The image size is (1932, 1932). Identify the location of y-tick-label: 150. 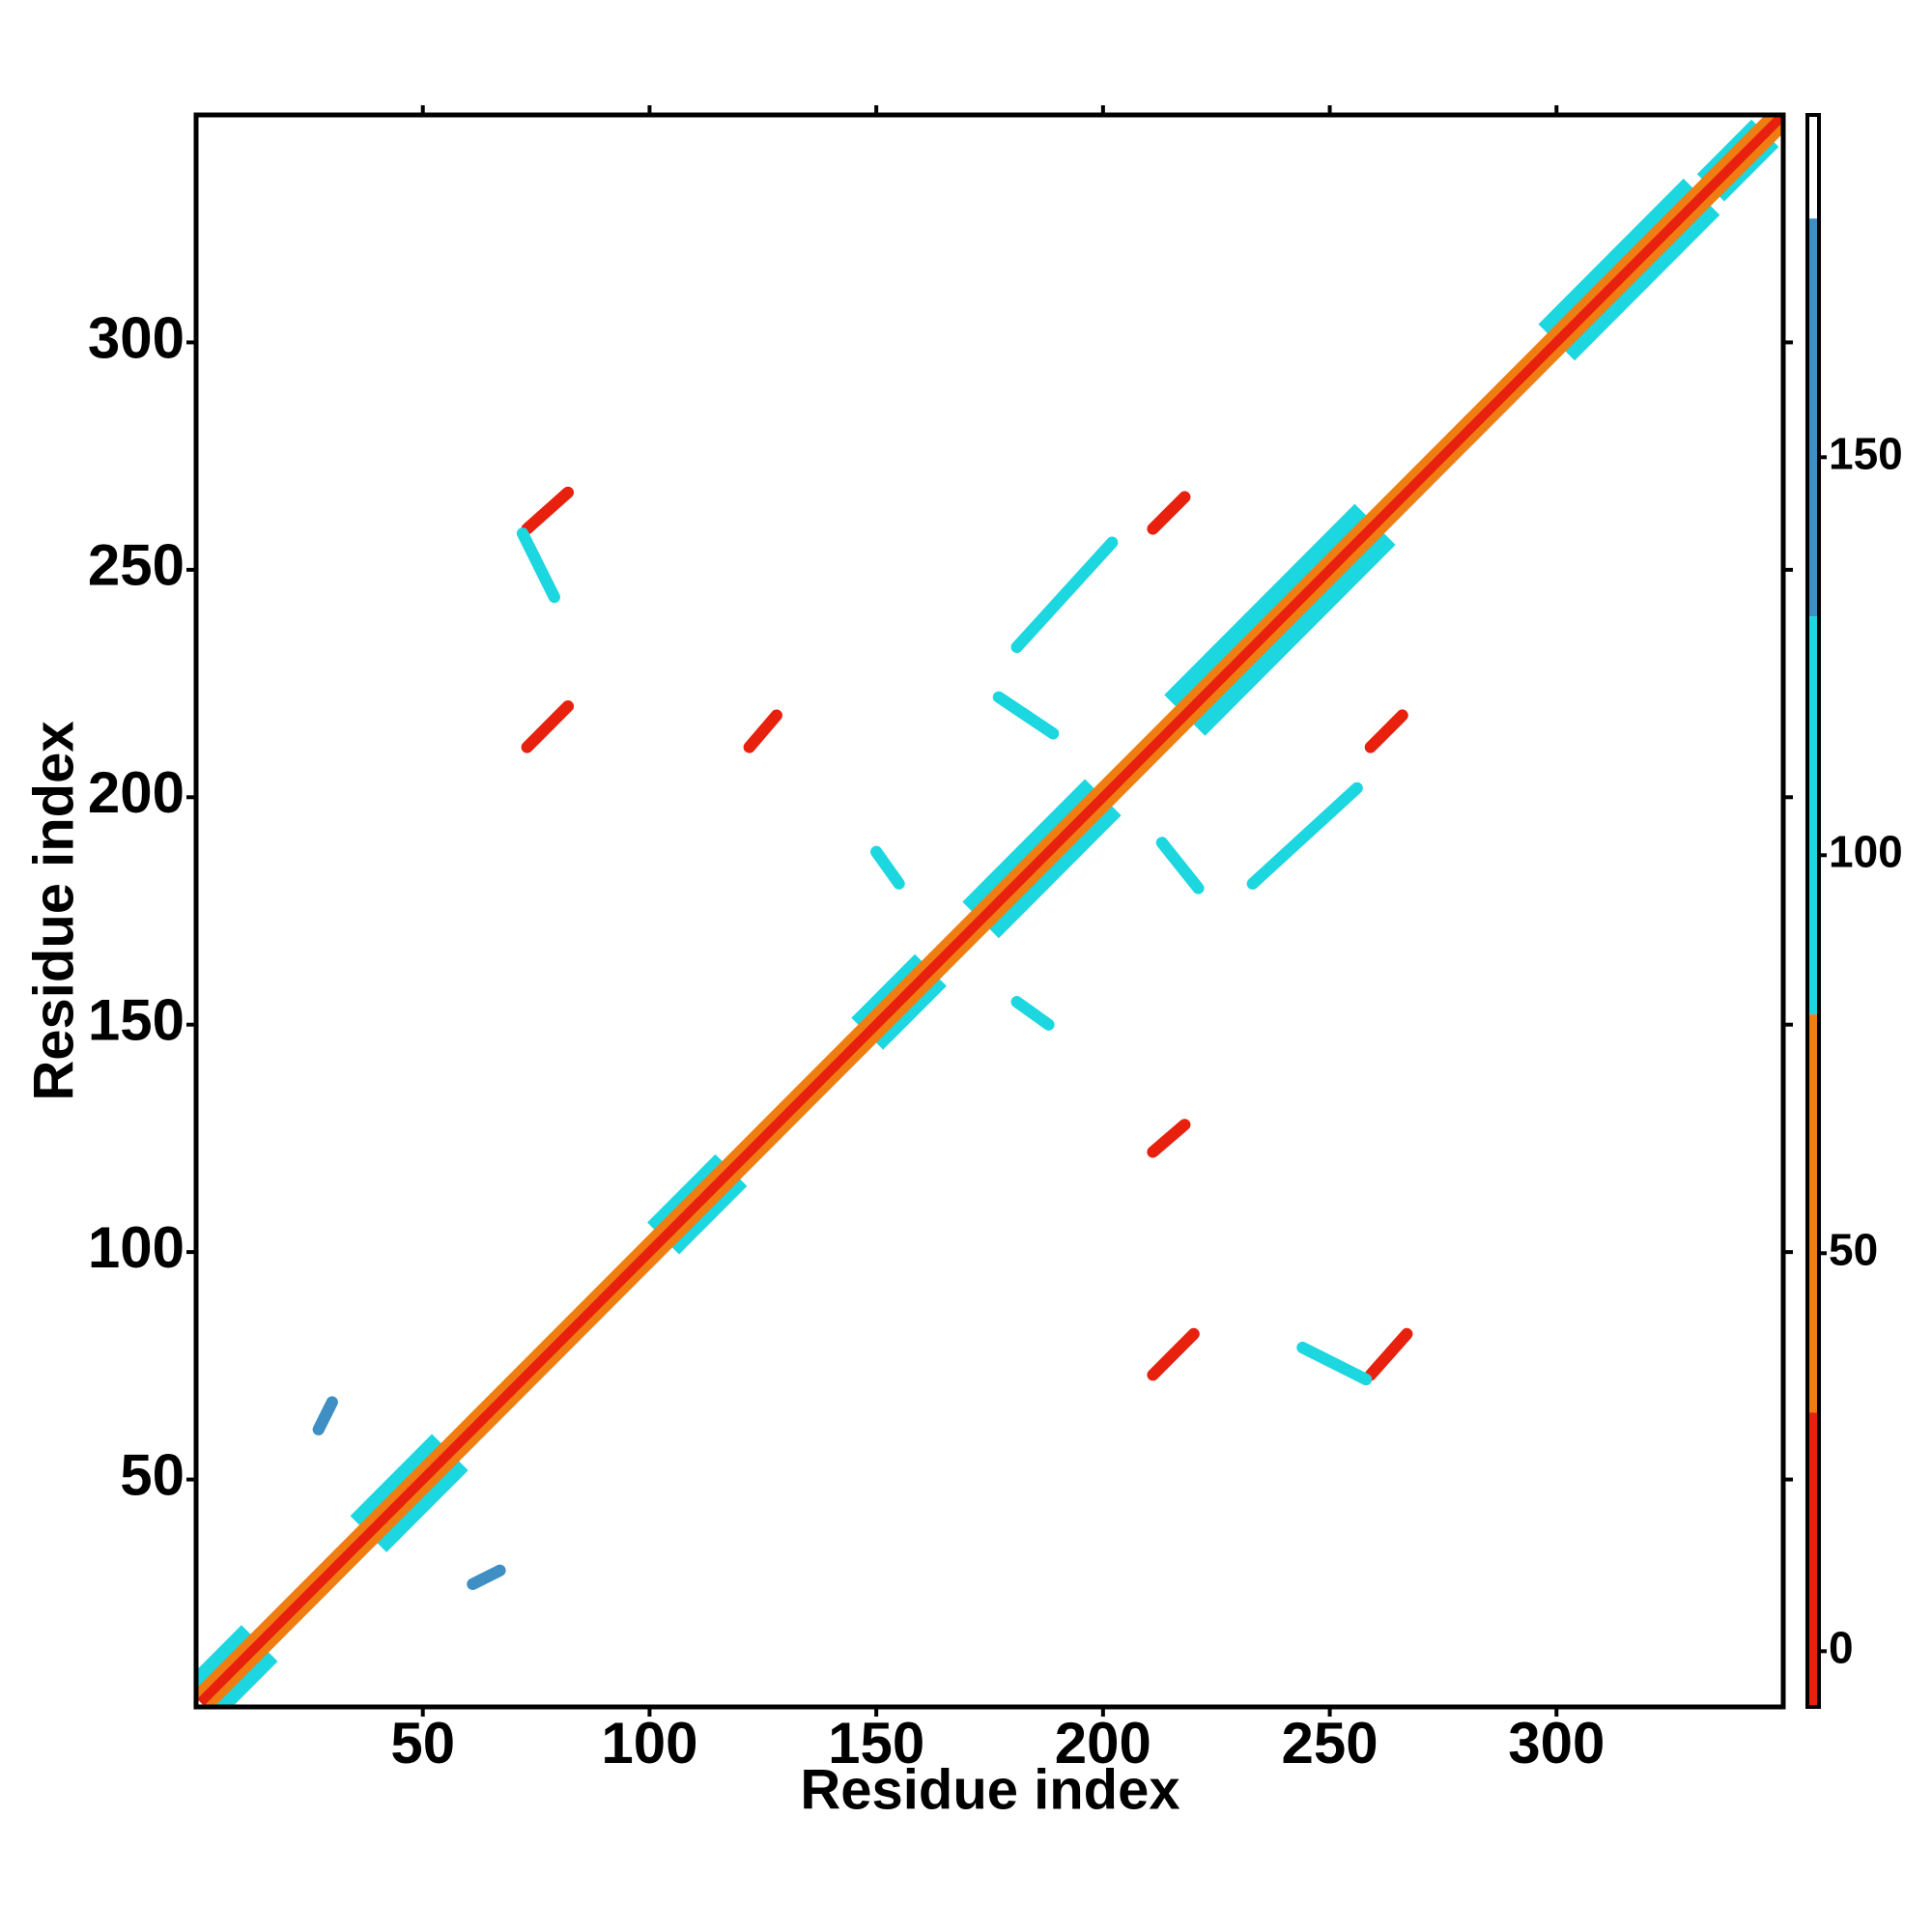
(136, 1021).